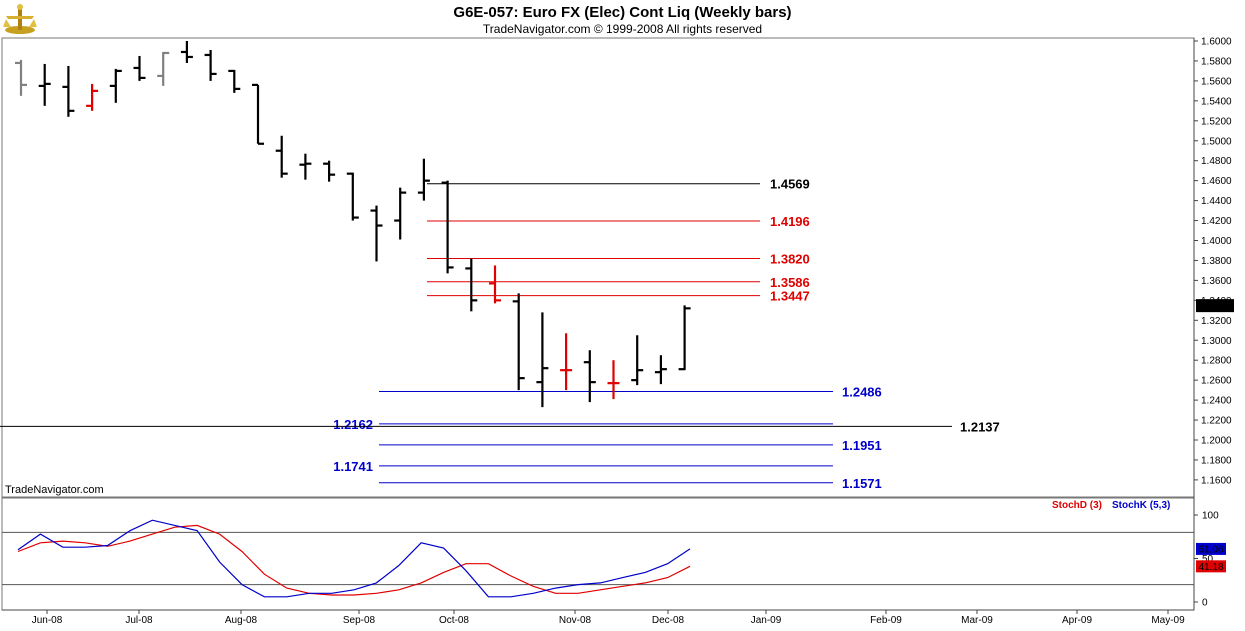 This screenshot has width=1245, height=631. Describe the element at coordinates (1216, 460) in the screenshot. I see `price-tick-label: 1.1800` at that location.